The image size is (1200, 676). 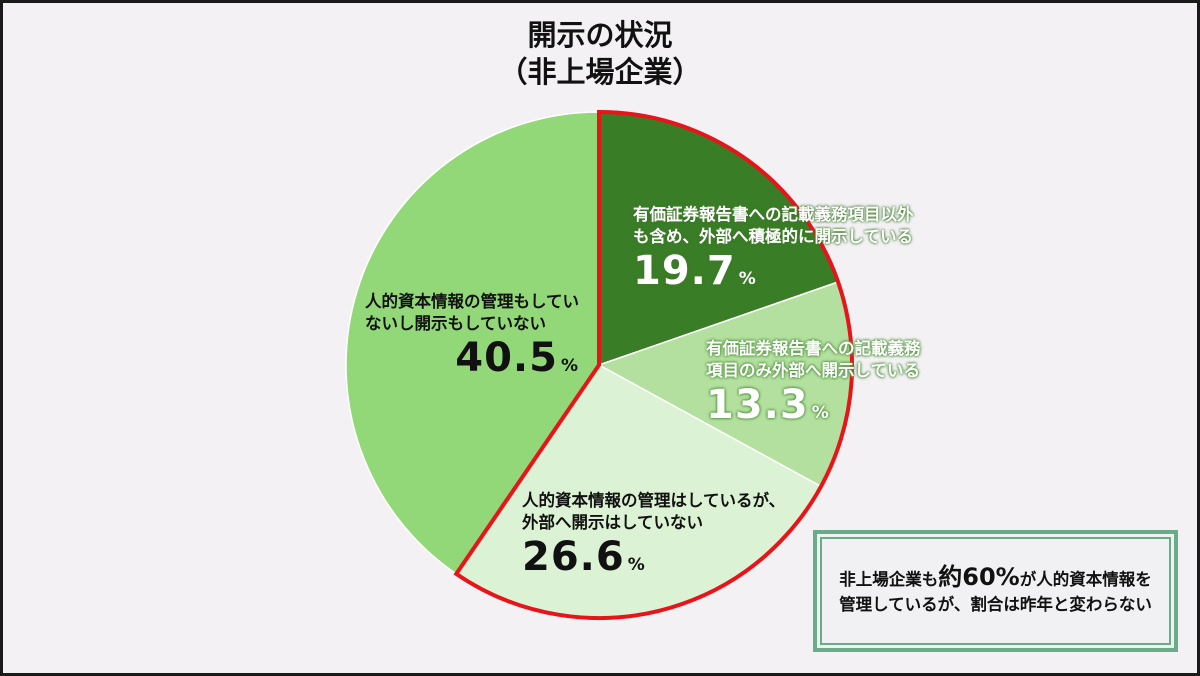 I want to click on label-value: 19.7%, so click(x=695, y=271).